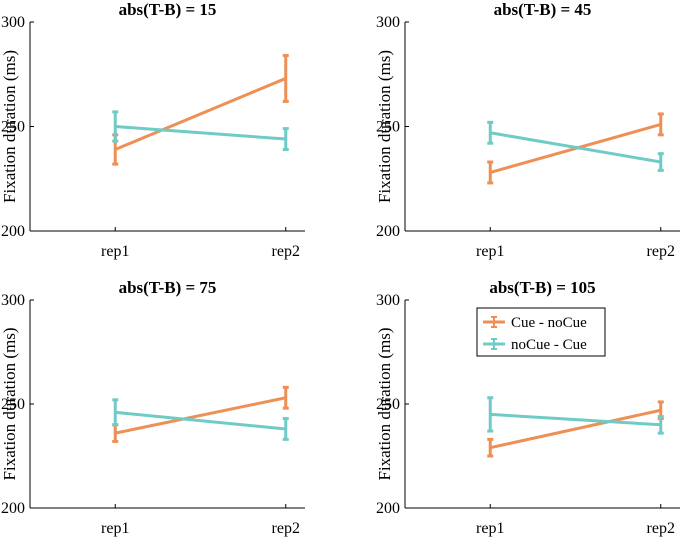 The height and width of the screenshot is (541, 685). Describe the element at coordinates (168, 287) in the screenshot. I see `chart-title: abs(T-B) = 75` at that location.